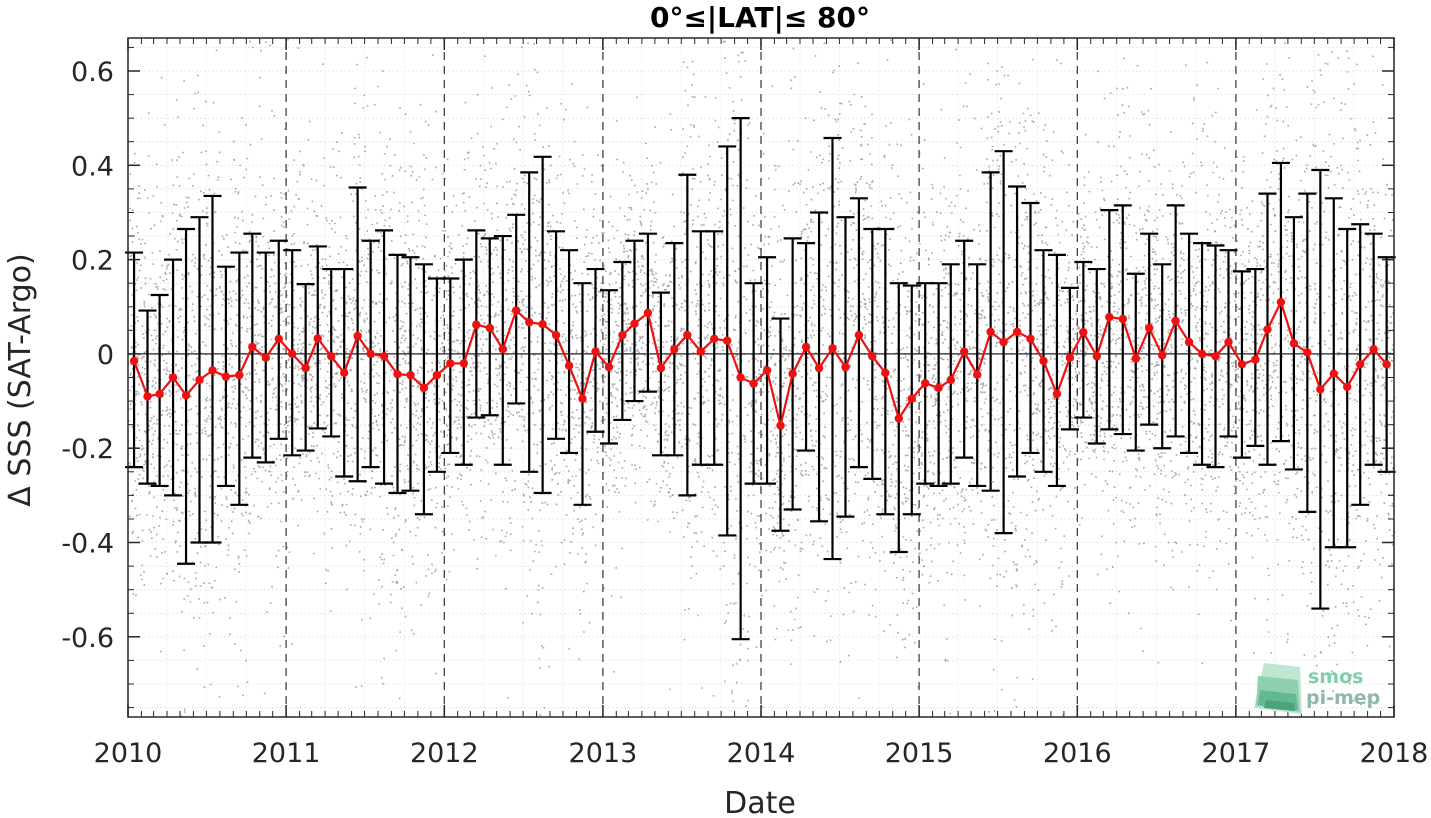 Image resolution: width=1431 pixels, height=818 pixels. What do you see at coordinates (919, 753) in the screenshot?
I see `x-tick-label: 2015` at bounding box center [919, 753].